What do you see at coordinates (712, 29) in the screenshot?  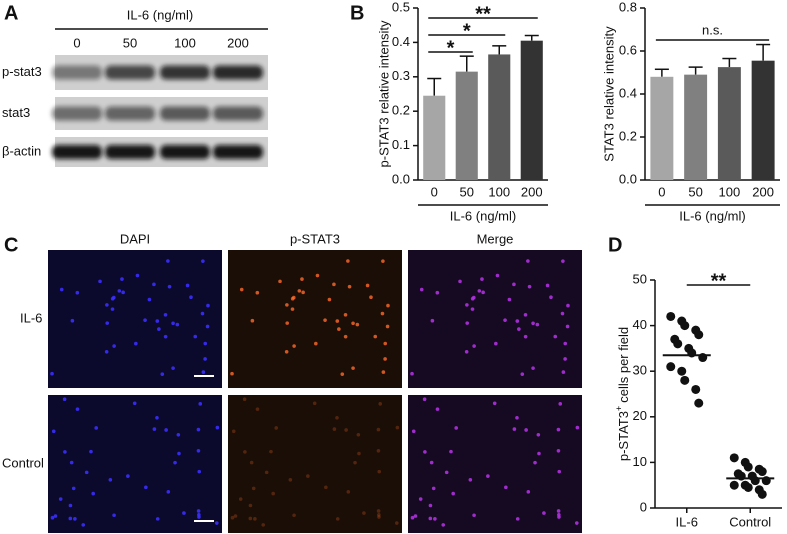 I see `significance-label: n.s.` at bounding box center [712, 29].